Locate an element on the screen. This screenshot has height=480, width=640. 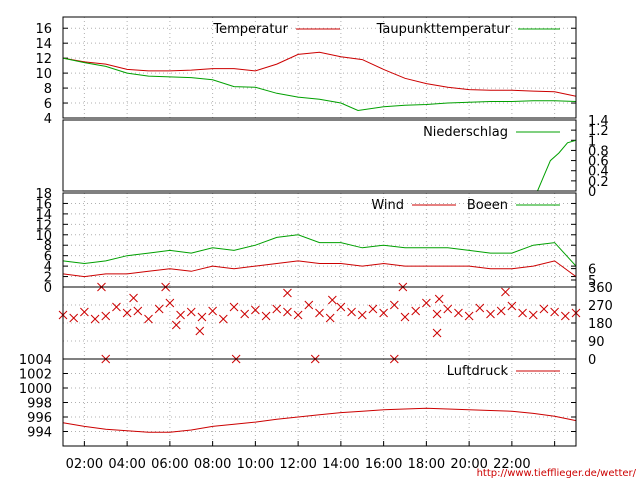
x-axis-tick-label: 06:00 is located at coordinates (169, 464).